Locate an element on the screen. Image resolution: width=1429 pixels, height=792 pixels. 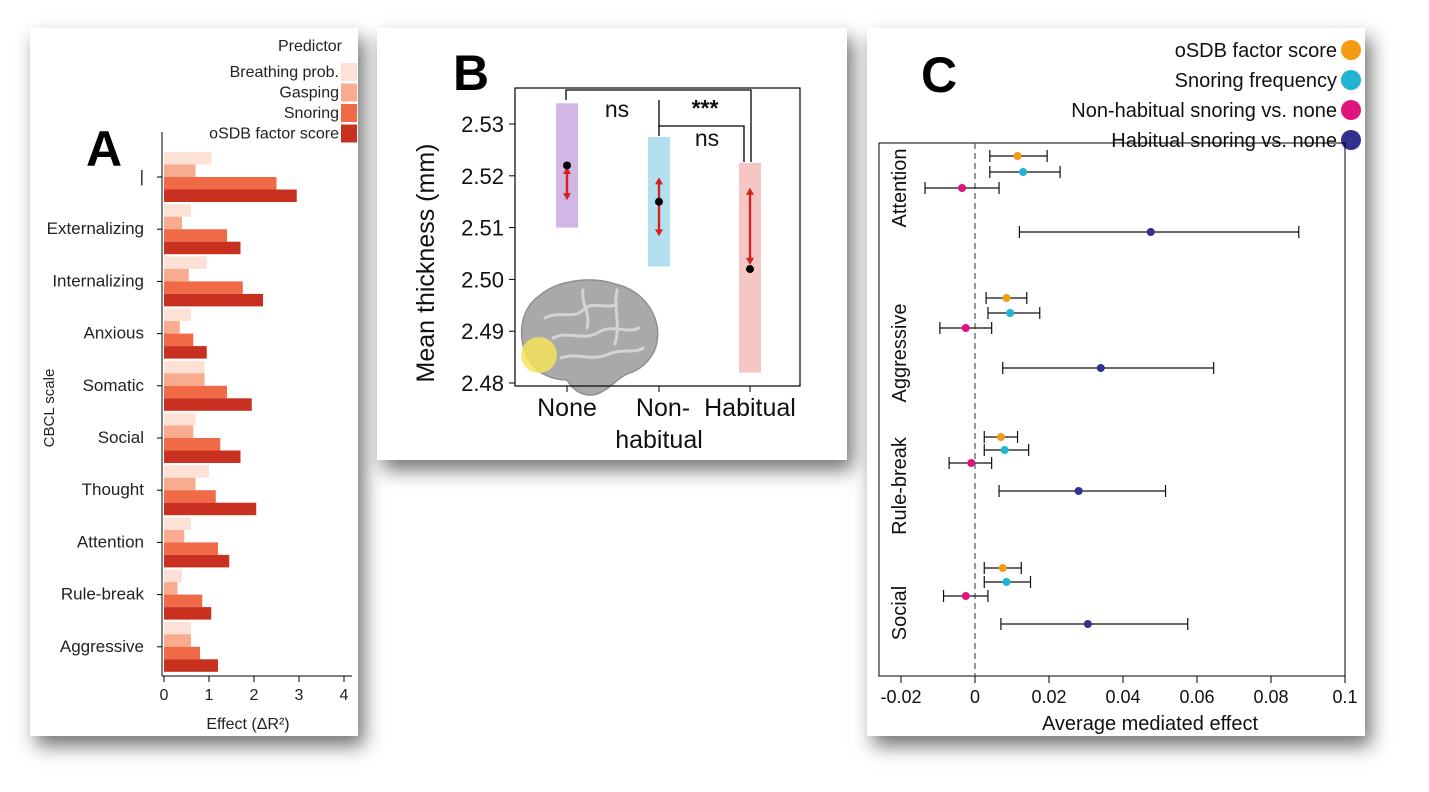
xtick-label-c-0-02: 0.02 is located at coordinates (1048, 697).